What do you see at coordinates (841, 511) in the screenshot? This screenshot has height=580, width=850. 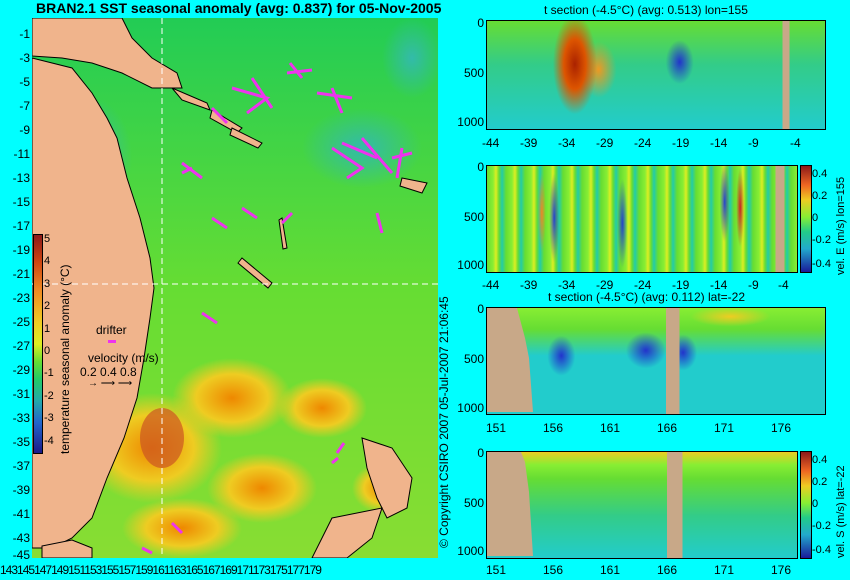 I see `panel4-cb-label: vel. S (m/s) lat=-22` at bounding box center [841, 511].